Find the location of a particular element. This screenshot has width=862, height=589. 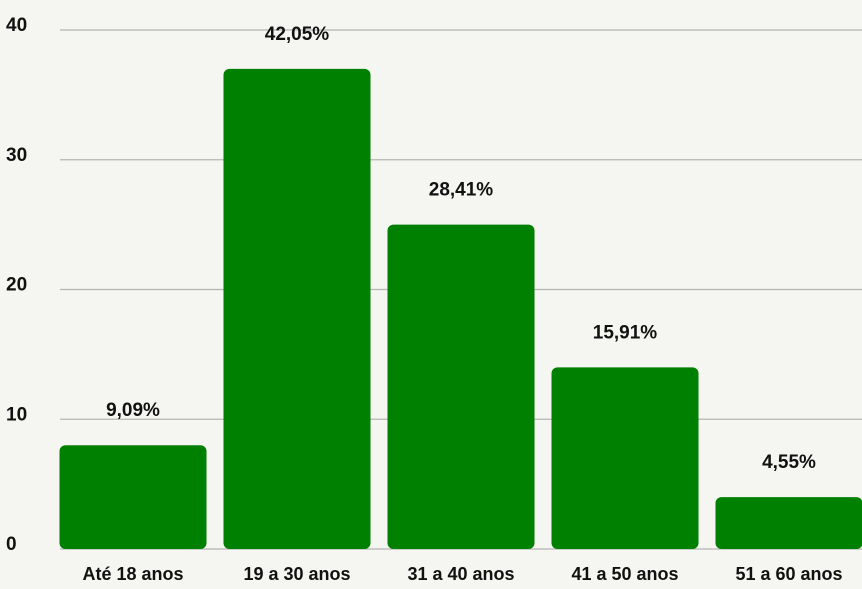

x-tick-label: 19 a 30 anos is located at coordinates (296, 574).